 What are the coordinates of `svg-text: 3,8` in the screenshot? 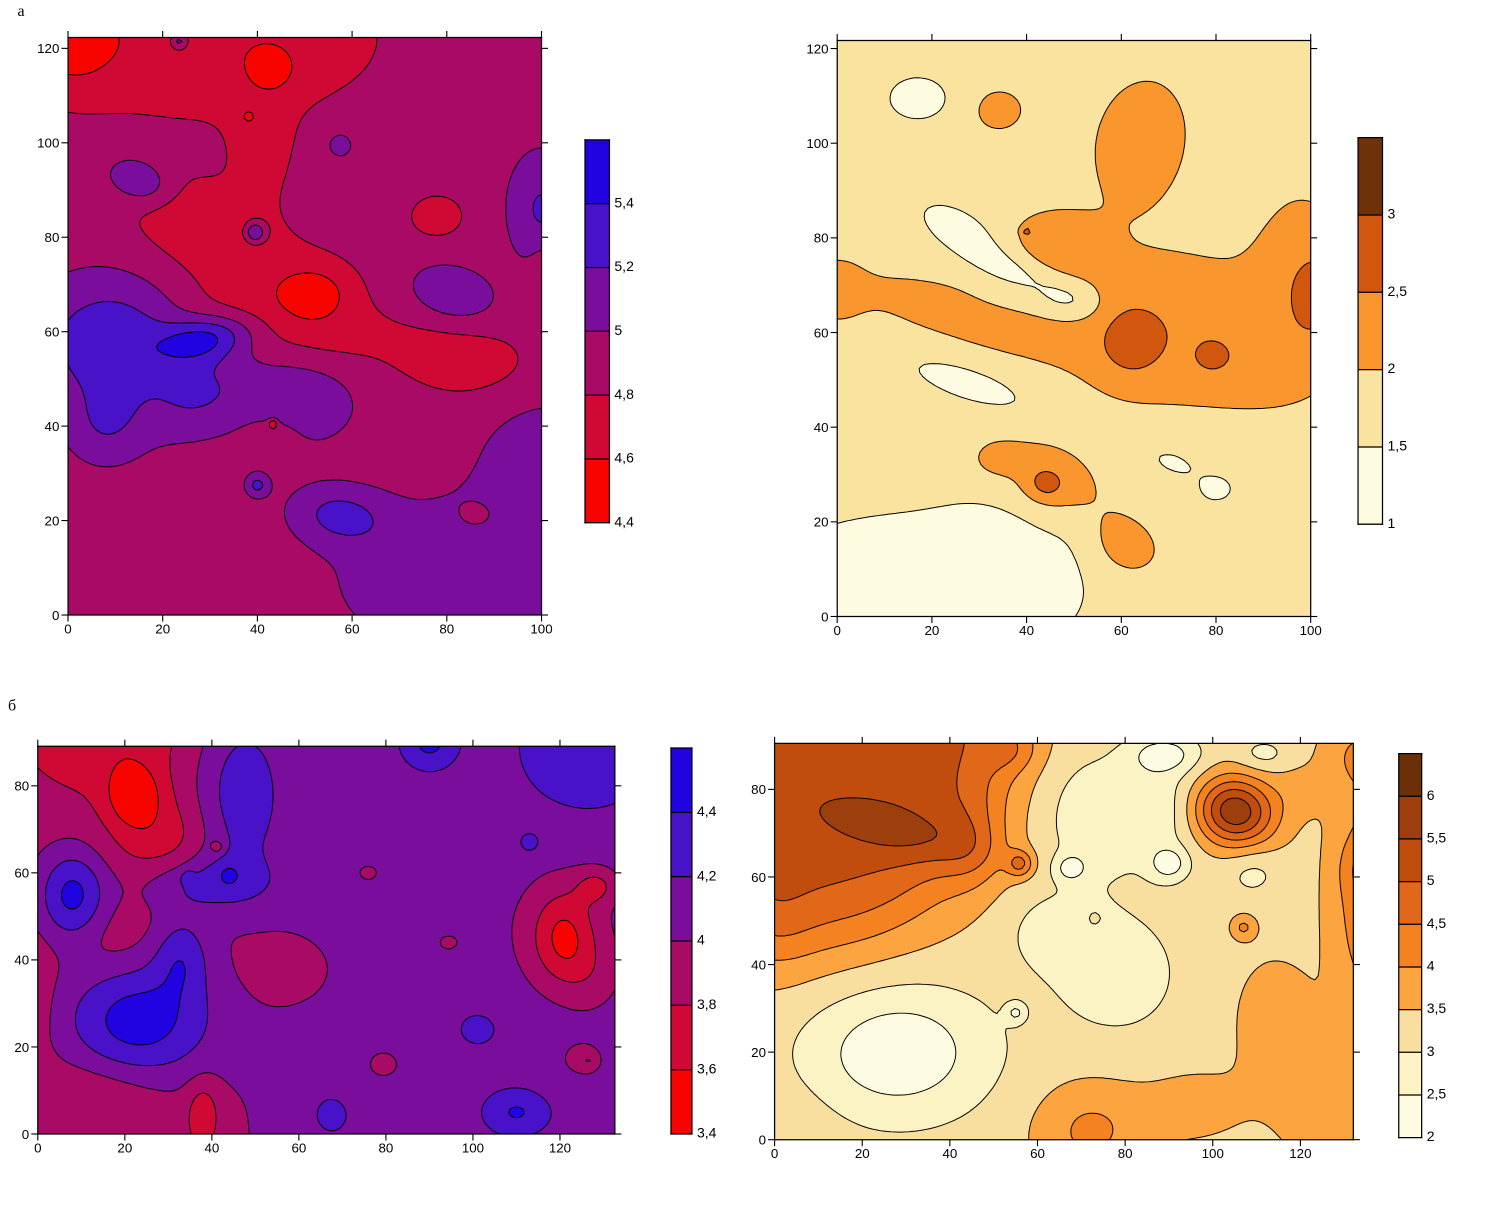 It's located at (707, 1004).